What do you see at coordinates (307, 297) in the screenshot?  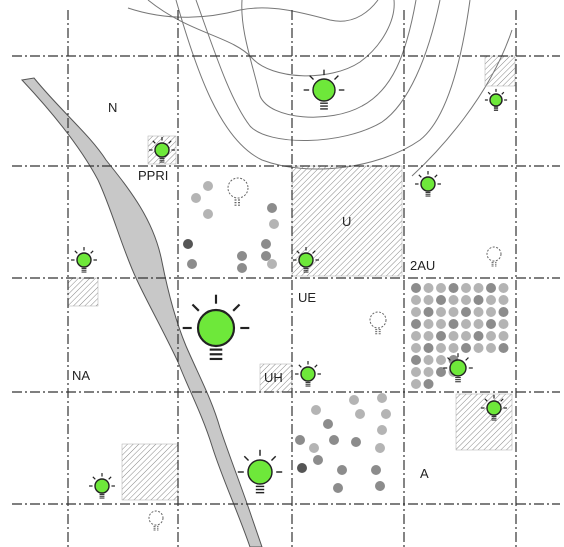 I see `zone-label-ue: UE` at bounding box center [307, 297].